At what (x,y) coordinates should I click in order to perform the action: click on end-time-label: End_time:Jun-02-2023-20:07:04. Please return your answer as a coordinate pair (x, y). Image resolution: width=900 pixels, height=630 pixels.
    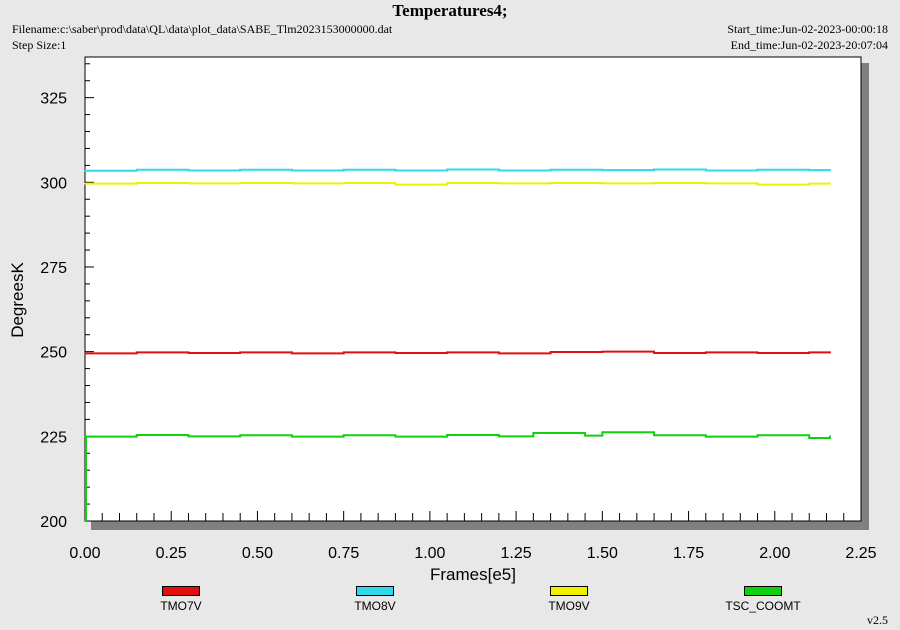
    Looking at the image, I should click on (809, 45).